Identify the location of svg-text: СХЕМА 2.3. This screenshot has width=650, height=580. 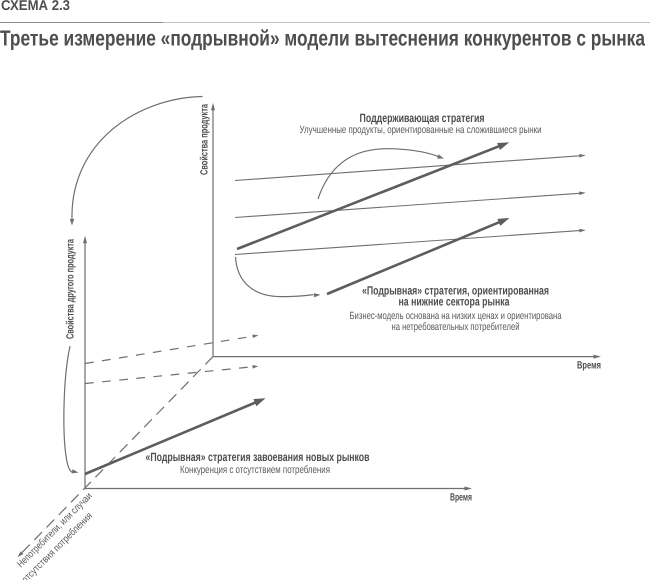
(35, 7).